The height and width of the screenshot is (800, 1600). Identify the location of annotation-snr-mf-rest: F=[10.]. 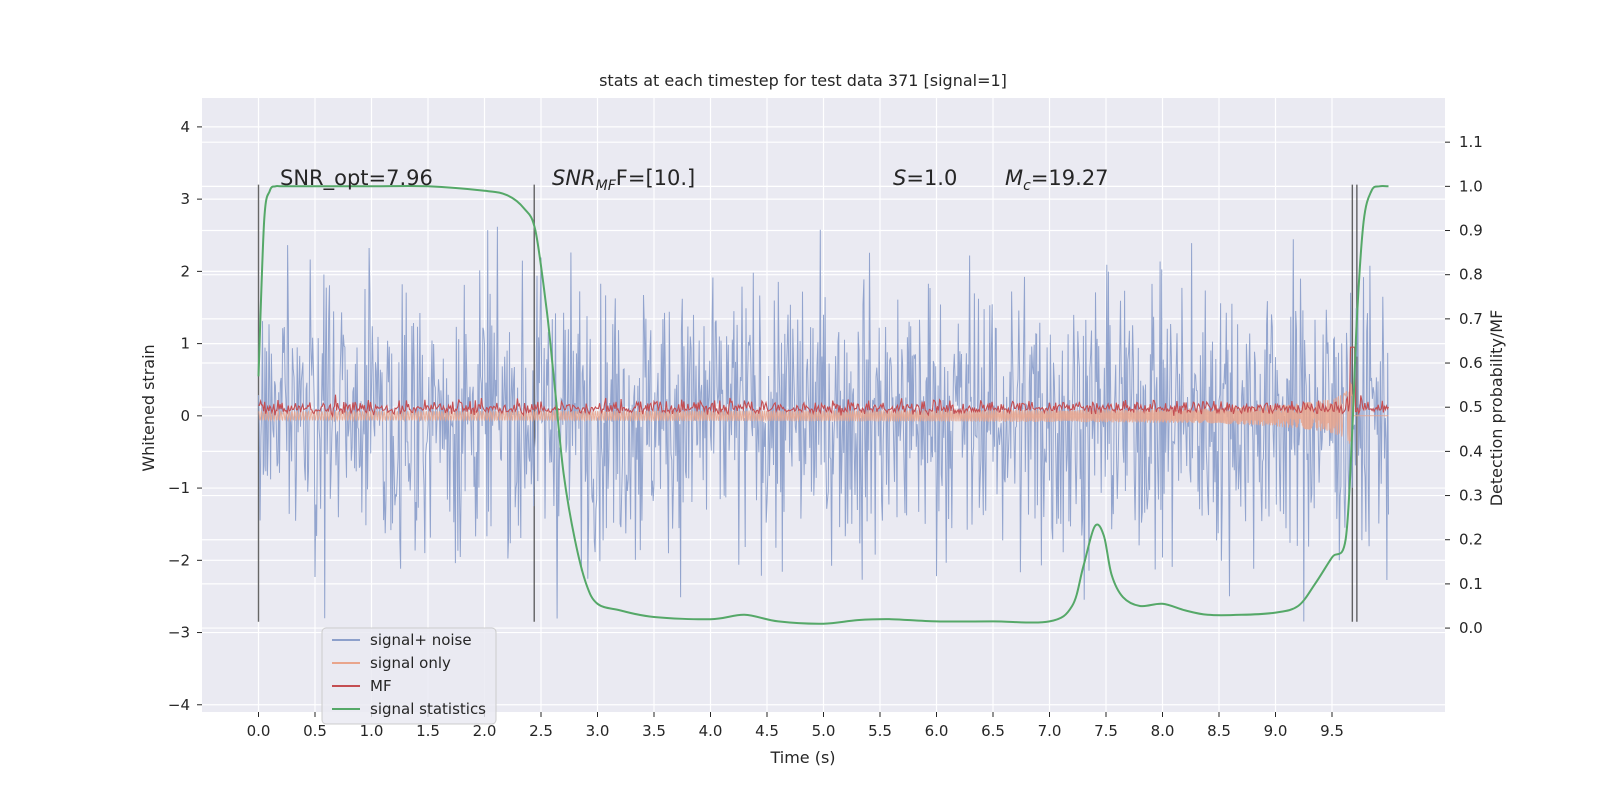
(655, 178).